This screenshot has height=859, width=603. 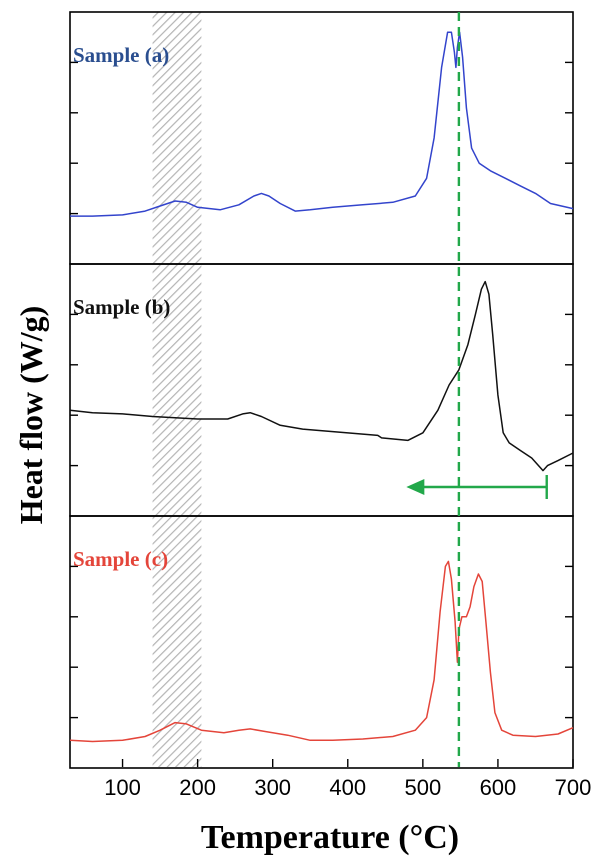 I want to click on x-tick-label: 100, so click(x=122, y=787).